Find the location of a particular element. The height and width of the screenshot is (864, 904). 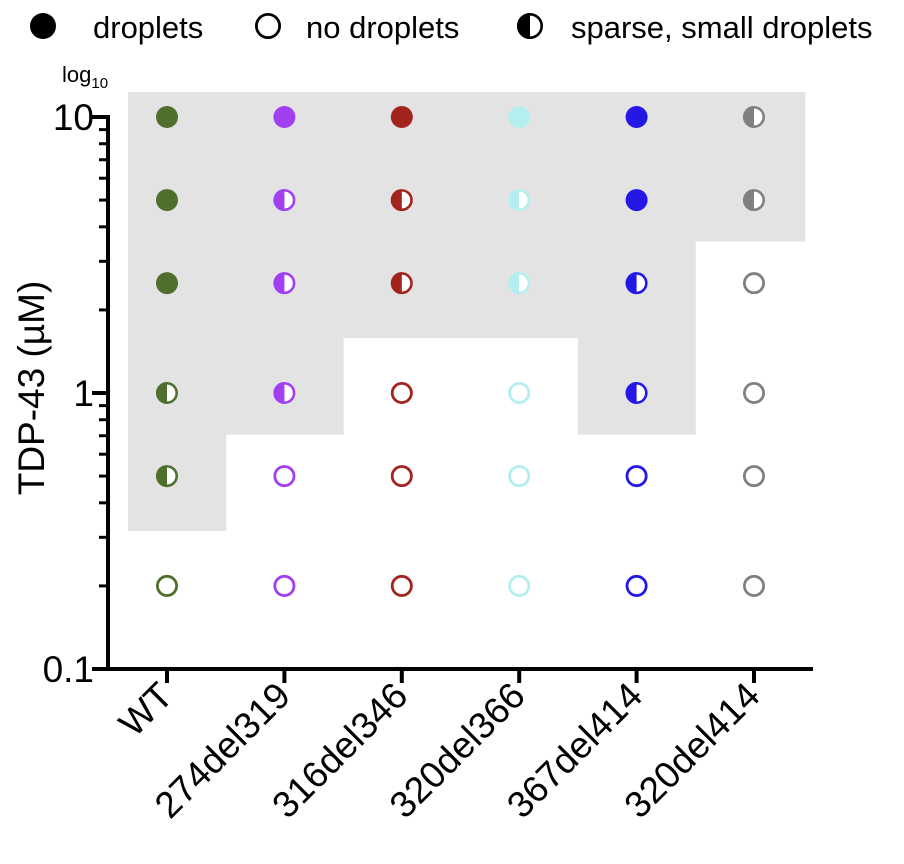

phase-region-320del366 is located at coordinates (519, 215).